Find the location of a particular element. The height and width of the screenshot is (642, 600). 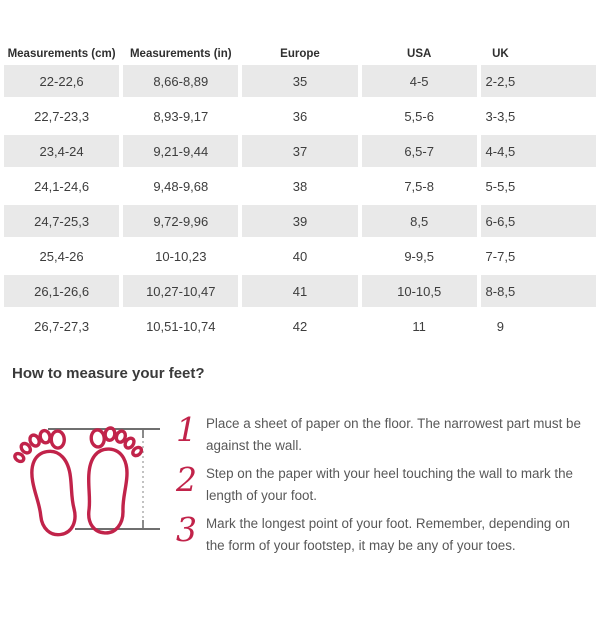

size-cell: 22-22,6 is located at coordinates (62, 81).